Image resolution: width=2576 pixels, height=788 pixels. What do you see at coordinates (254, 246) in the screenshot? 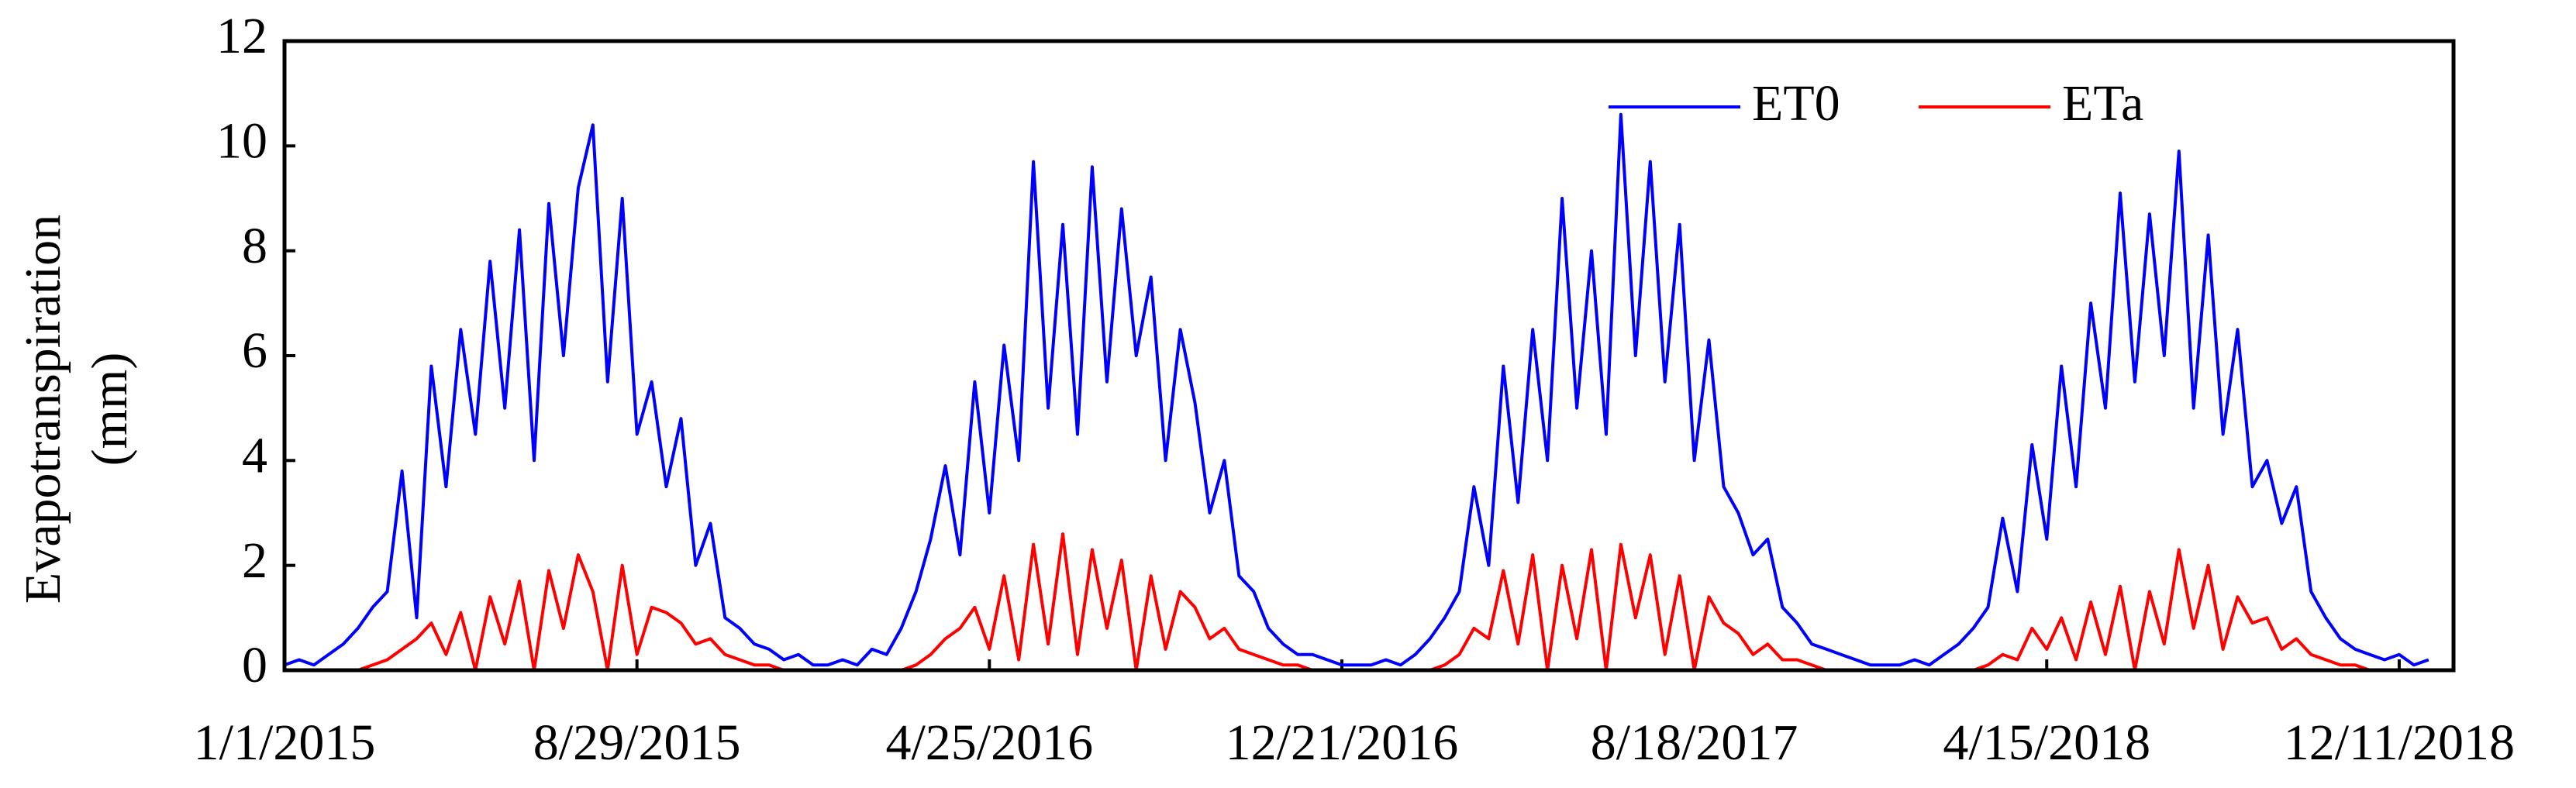
I see `y-tick-label: 8` at bounding box center [254, 246].